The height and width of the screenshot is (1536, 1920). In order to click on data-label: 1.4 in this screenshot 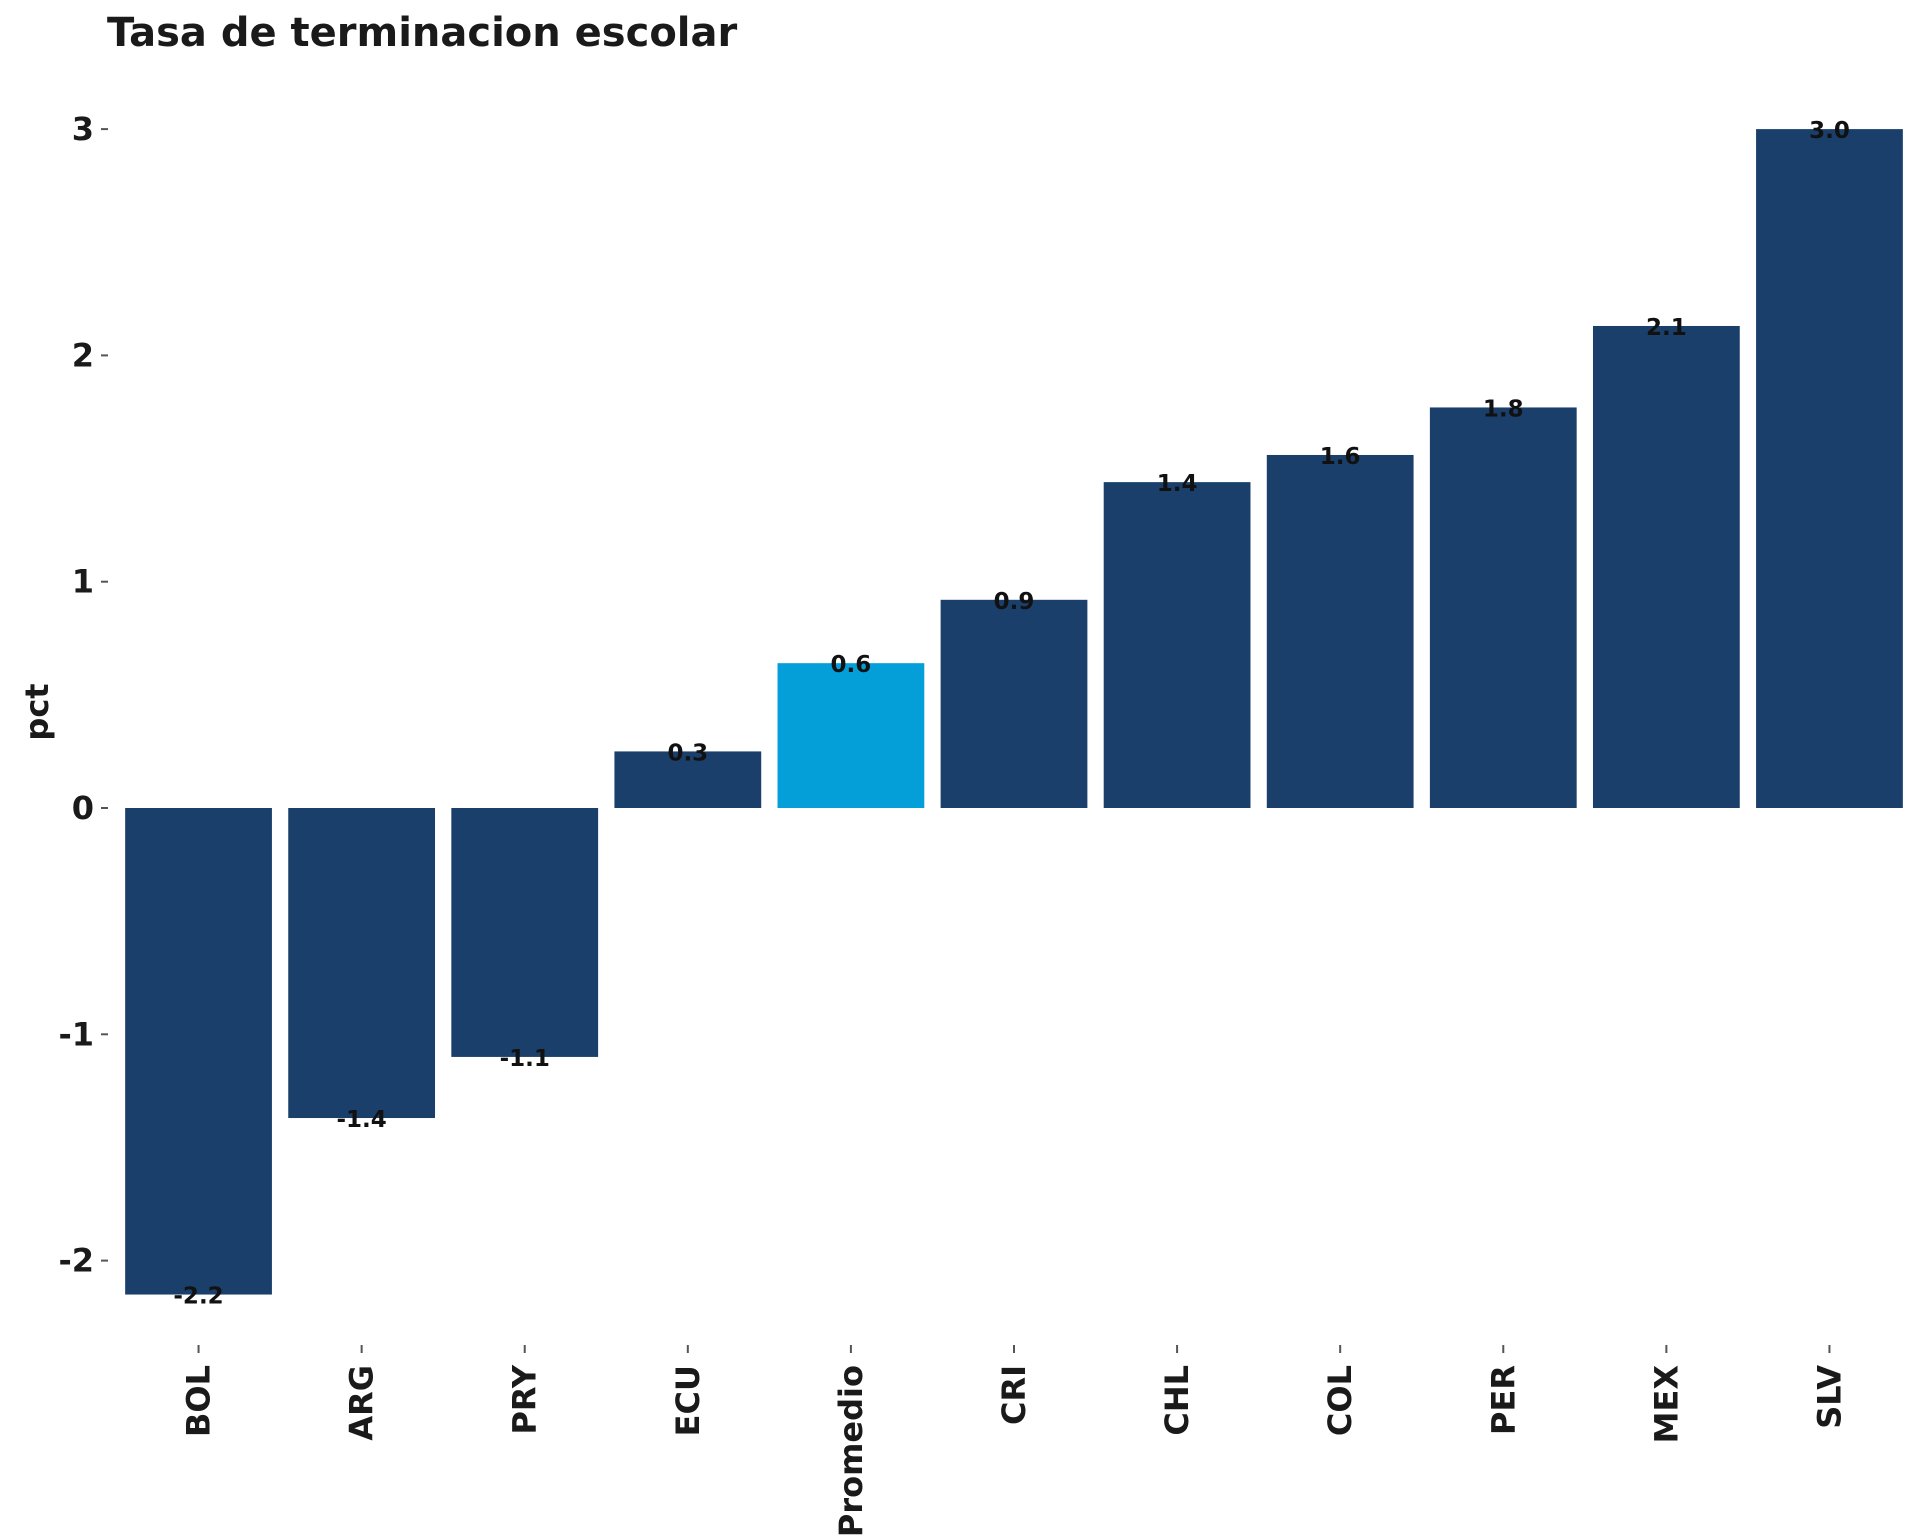, I will do `click(1177, 484)`.